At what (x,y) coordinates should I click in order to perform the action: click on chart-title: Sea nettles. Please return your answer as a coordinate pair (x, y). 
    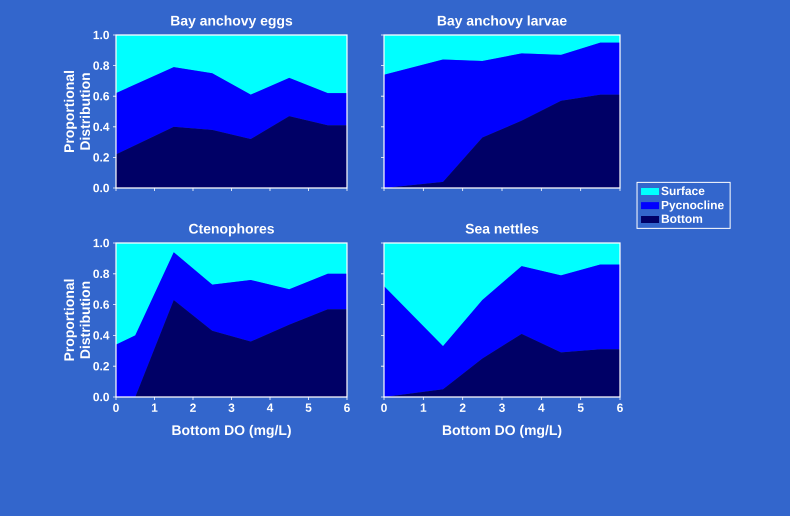
    Looking at the image, I should click on (502, 228).